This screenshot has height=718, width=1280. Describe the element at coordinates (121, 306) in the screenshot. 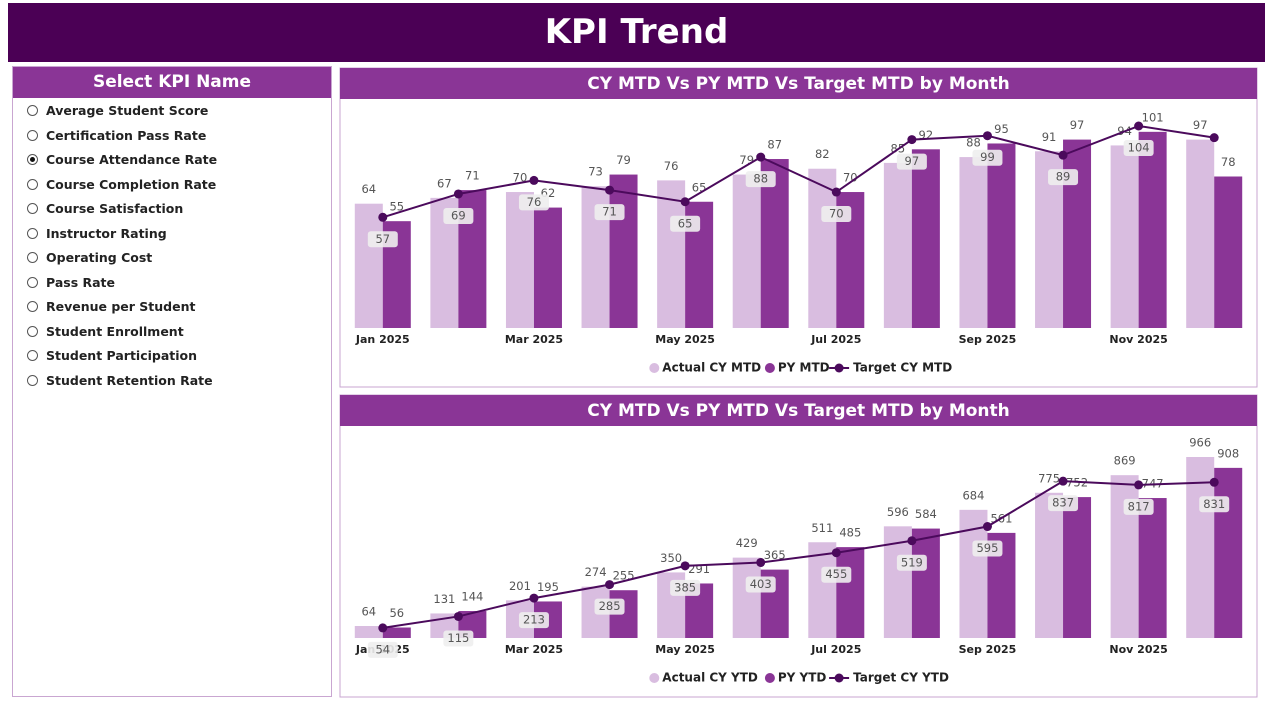

I see `option-label: Revenue per Student` at that location.